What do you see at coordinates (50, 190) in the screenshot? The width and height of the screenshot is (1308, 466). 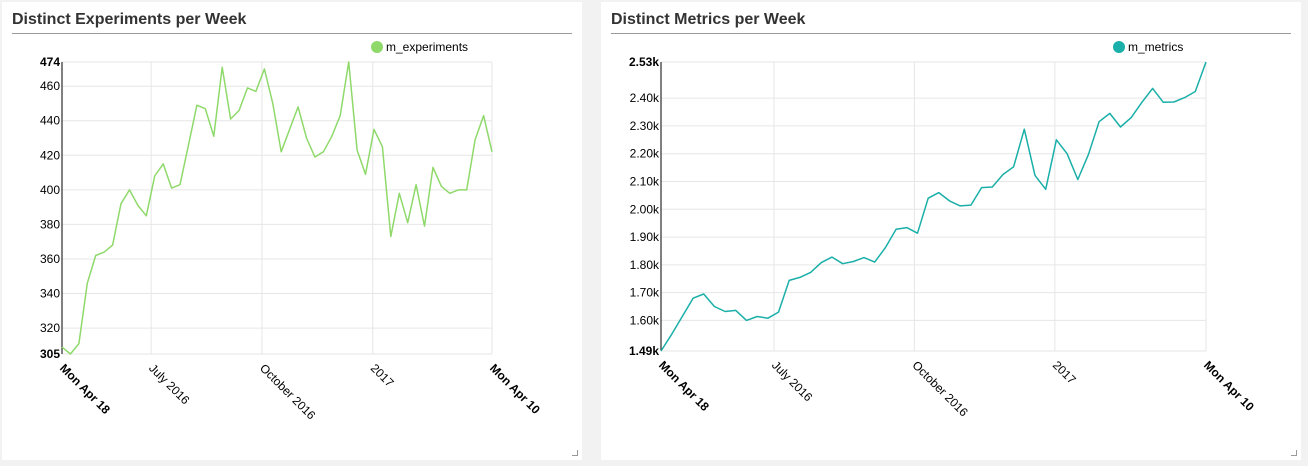 I see `y-tick-label: 400` at bounding box center [50, 190].